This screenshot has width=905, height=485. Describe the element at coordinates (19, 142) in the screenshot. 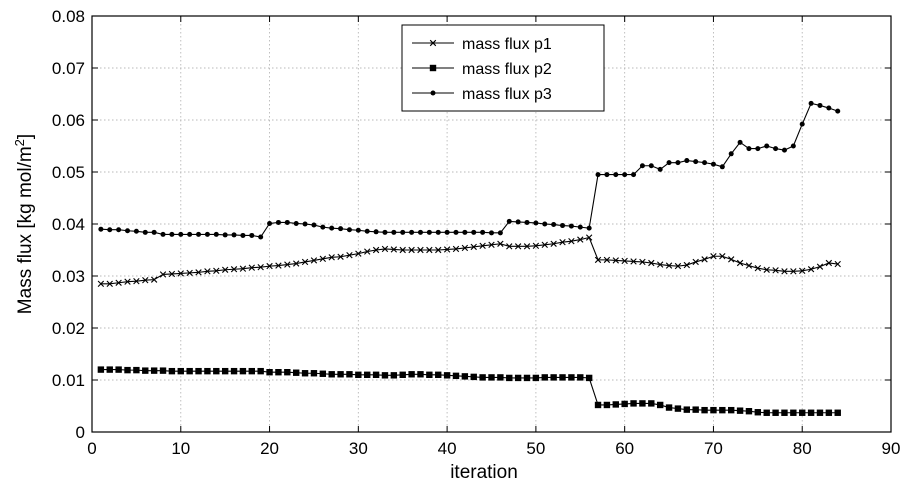

I see `y-axis-title-sup: 2` at that location.